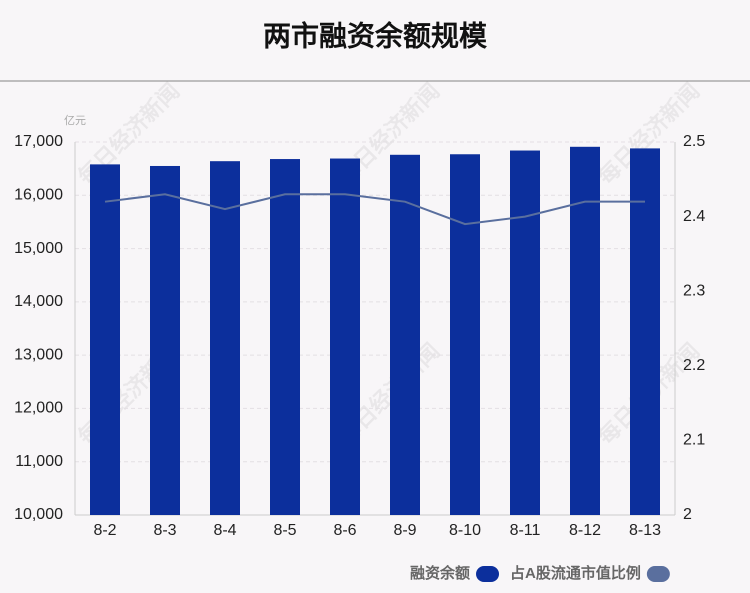  I want to click on y2-tick-label: 2.3, so click(694, 290).